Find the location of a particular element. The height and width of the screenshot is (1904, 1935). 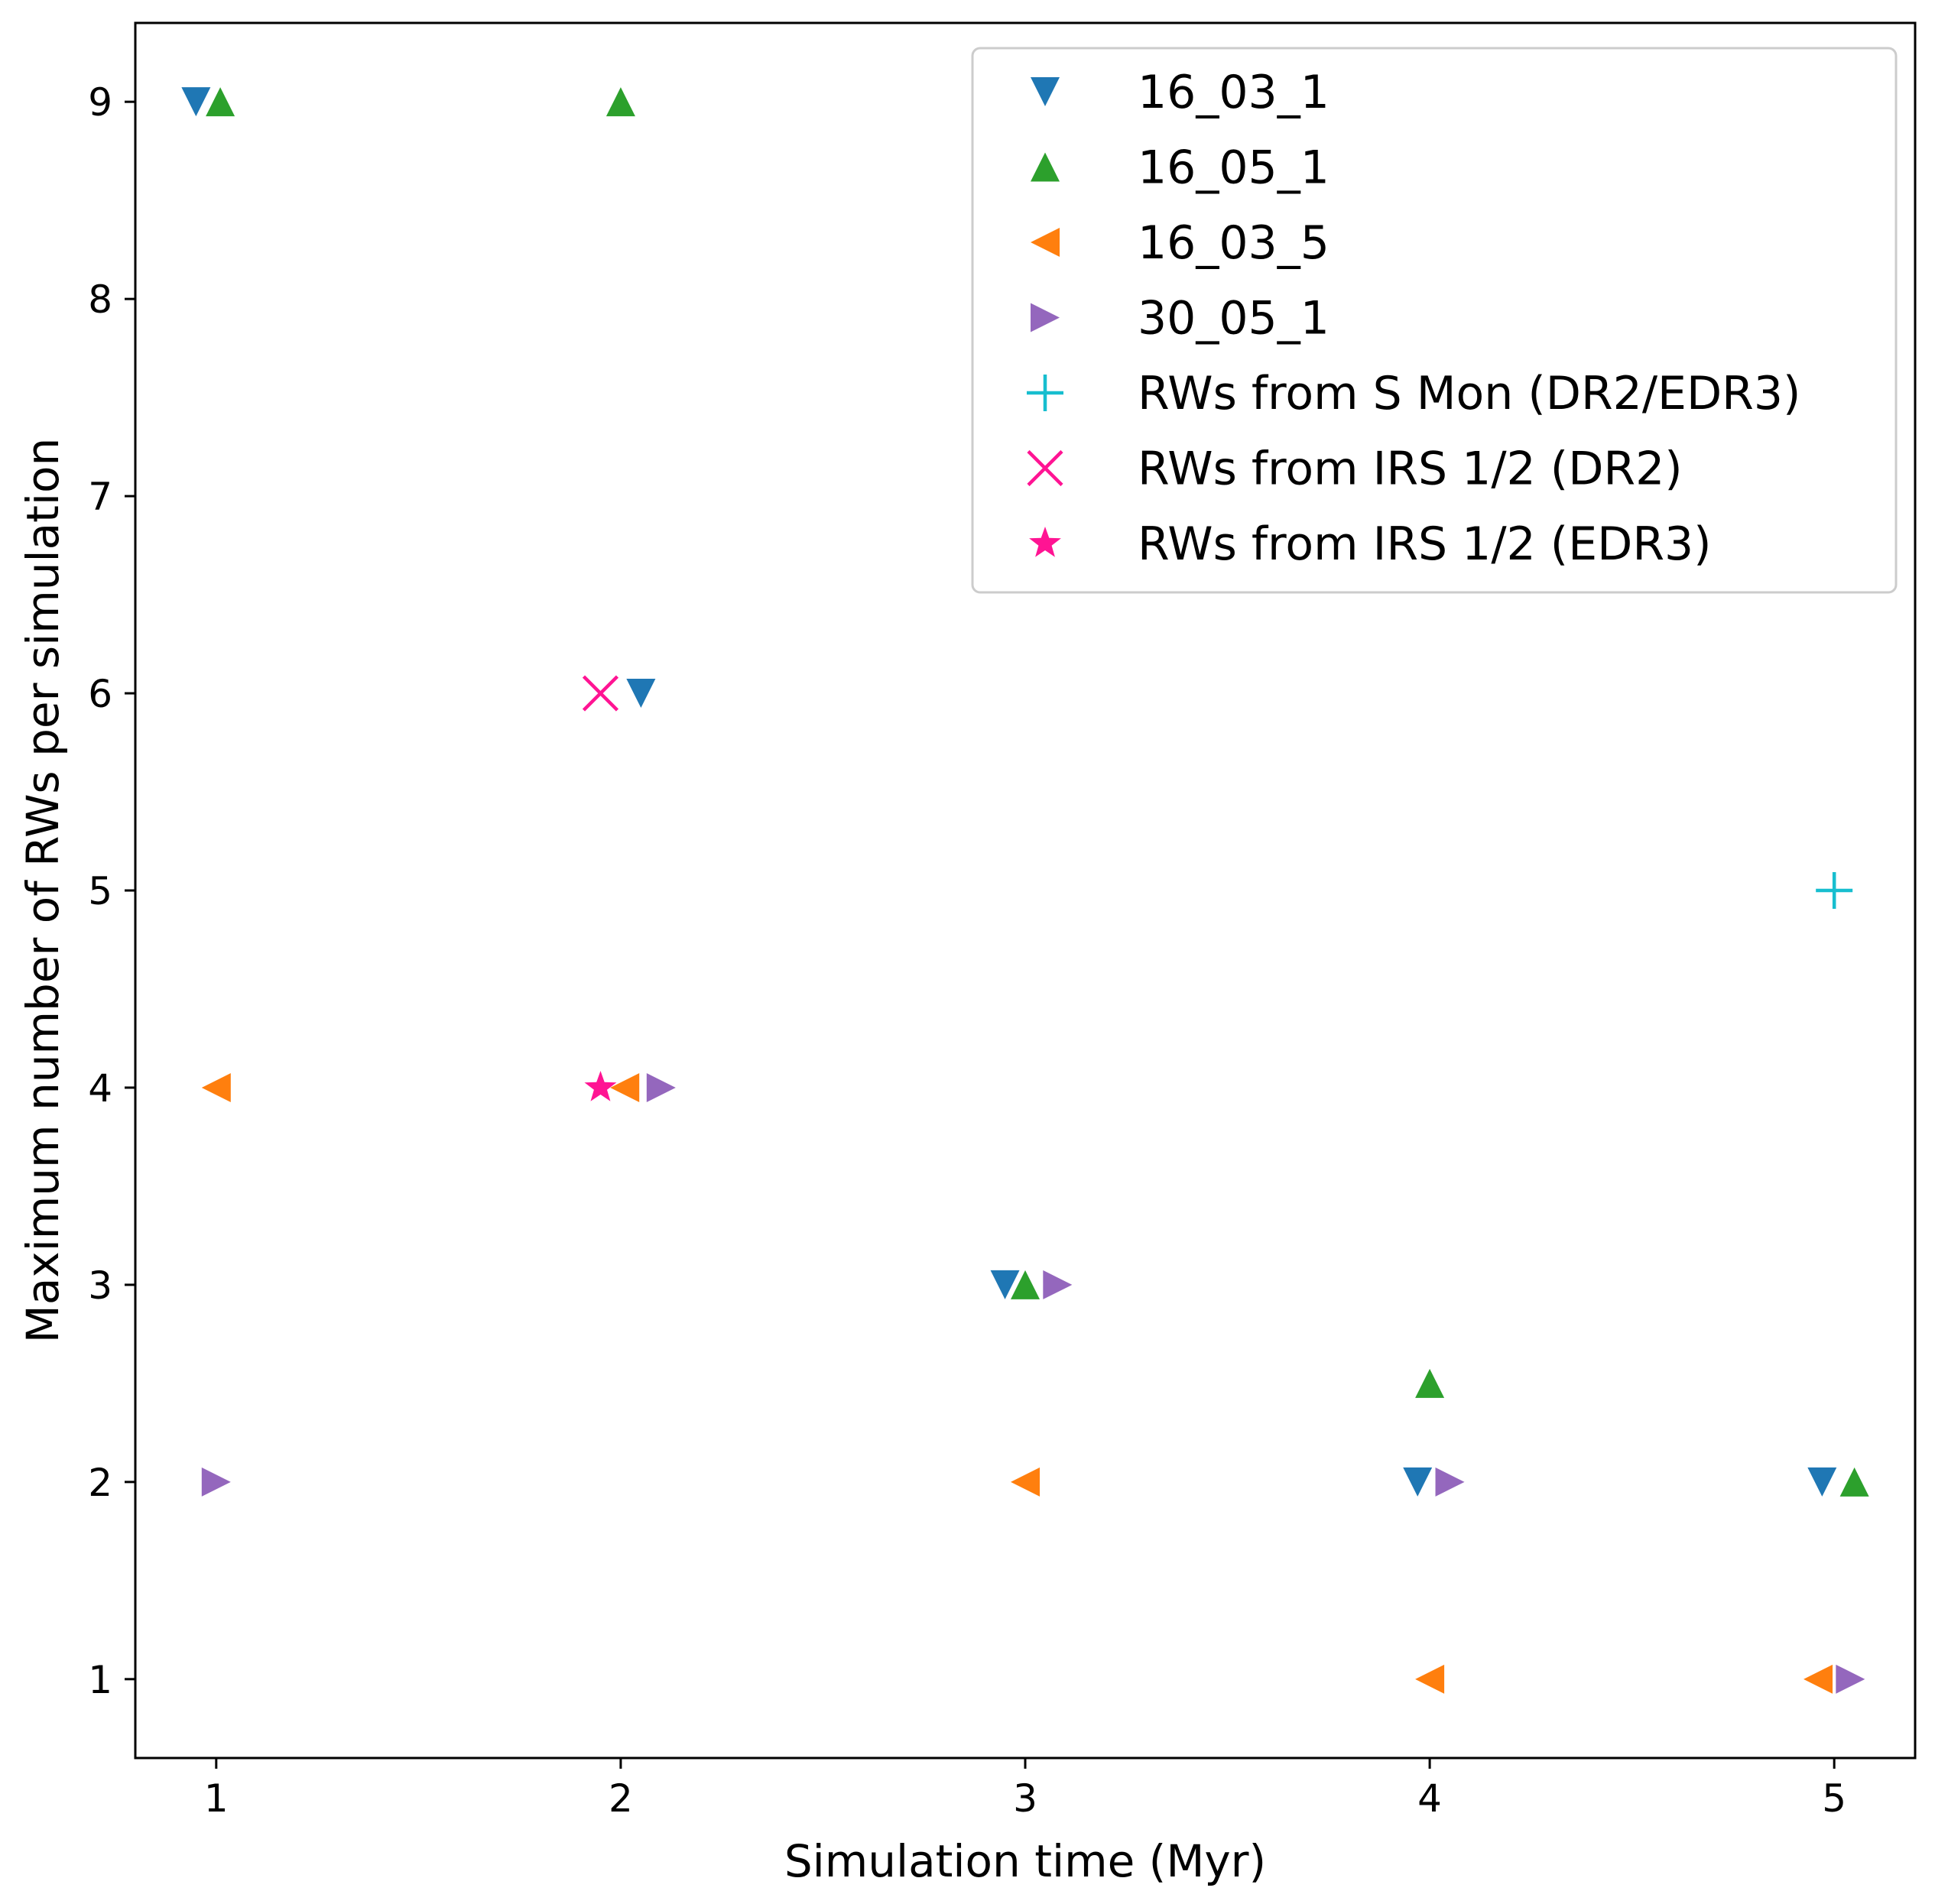

legend-entry-label: RWs from S Mon (DR2/EDR3) is located at coordinates (1469, 394).